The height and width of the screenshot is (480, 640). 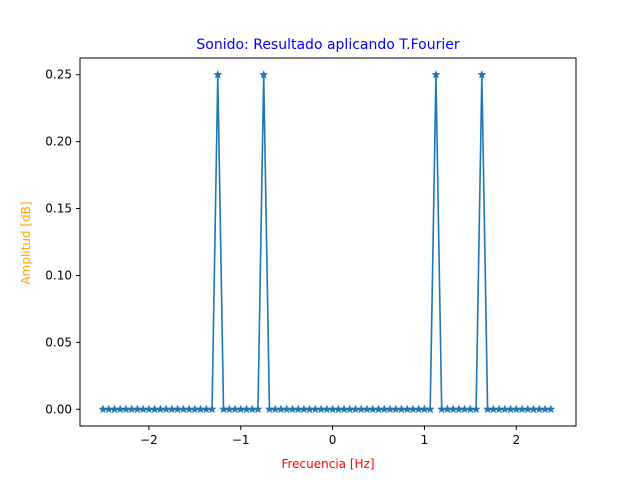 I want to click on y-tick-label: 0.15, so click(x=58, y=209).